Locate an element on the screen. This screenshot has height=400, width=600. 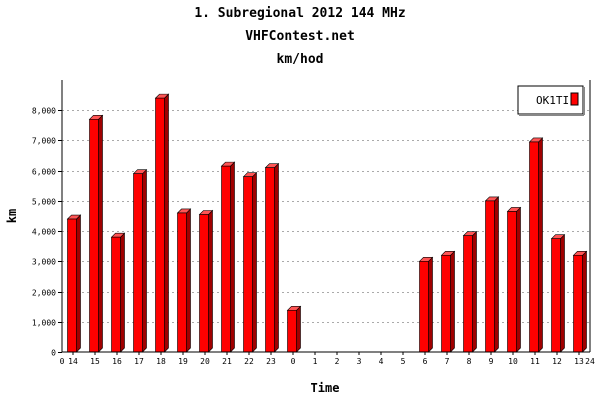
x-tick-label: 5 is located at coordinates (403, 361).